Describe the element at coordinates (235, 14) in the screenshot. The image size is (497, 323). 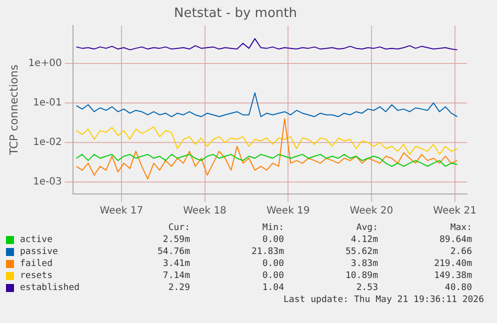
I see `chart-title: Netstat - by month` at that location.